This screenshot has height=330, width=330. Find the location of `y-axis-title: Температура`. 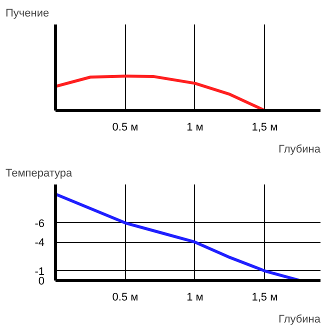

y-axis-title: Температура is located at coordinates (40, 174).